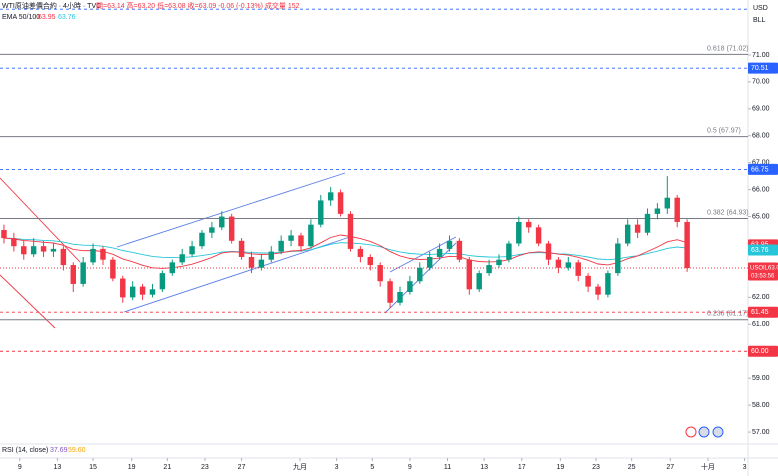 Image resolution: width=778 pixels, height=476 pixels. I want to click on x-tick-label: 15, so click(93, 467).